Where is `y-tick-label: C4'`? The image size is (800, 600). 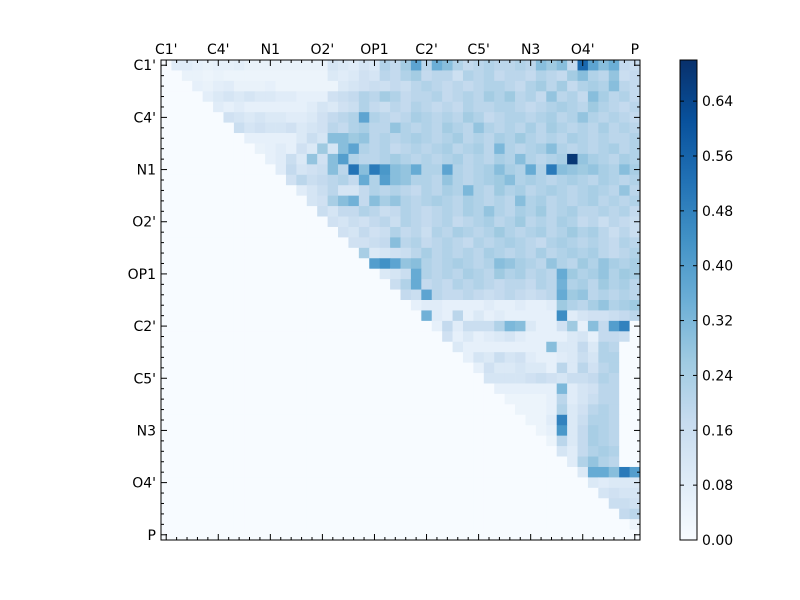 y-tick-label: C4' is located at coordinates (144, 118).